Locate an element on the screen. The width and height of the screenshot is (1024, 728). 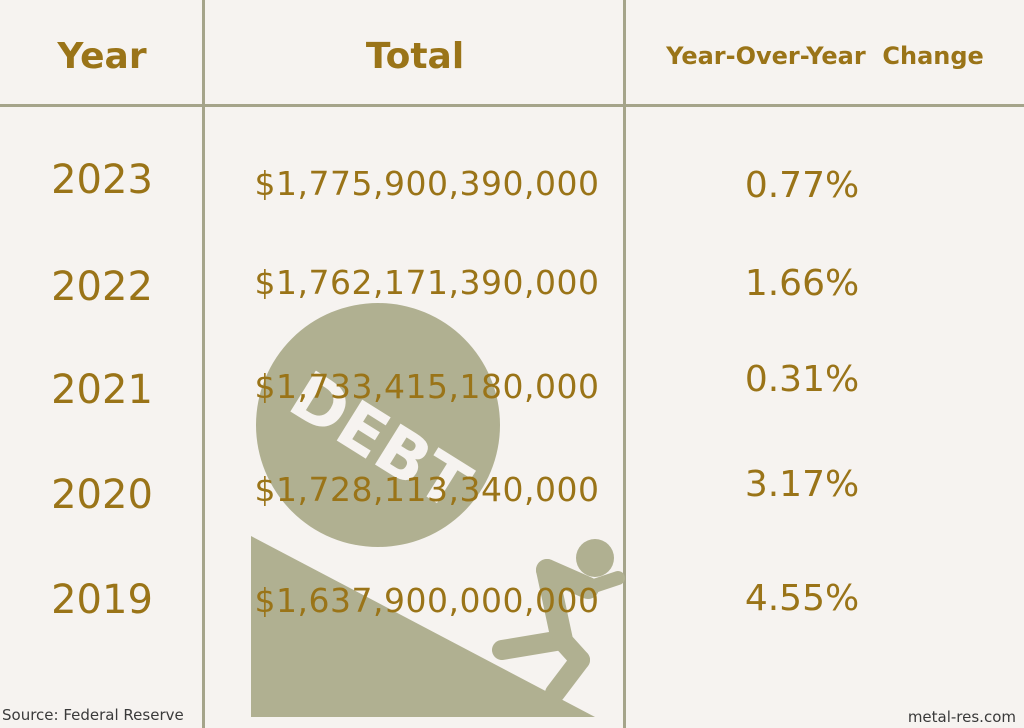
cell-change: 0.31% is located at coordinates (802, 379).